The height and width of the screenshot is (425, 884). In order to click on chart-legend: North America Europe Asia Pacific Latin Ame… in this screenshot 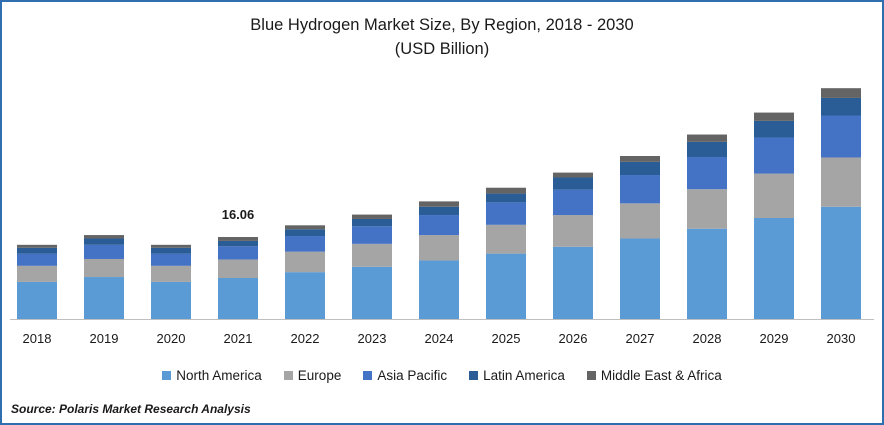, I will do `click(442, 375)`.